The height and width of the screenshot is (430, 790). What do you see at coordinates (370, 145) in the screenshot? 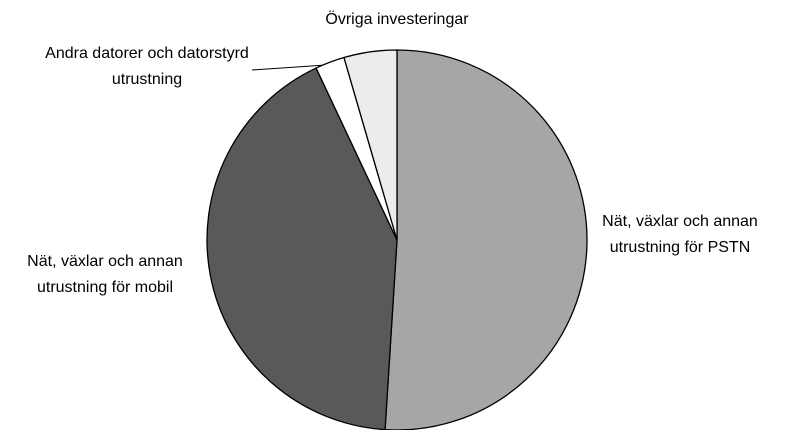
I see `pie-slice` at bounding box center [370, 145].